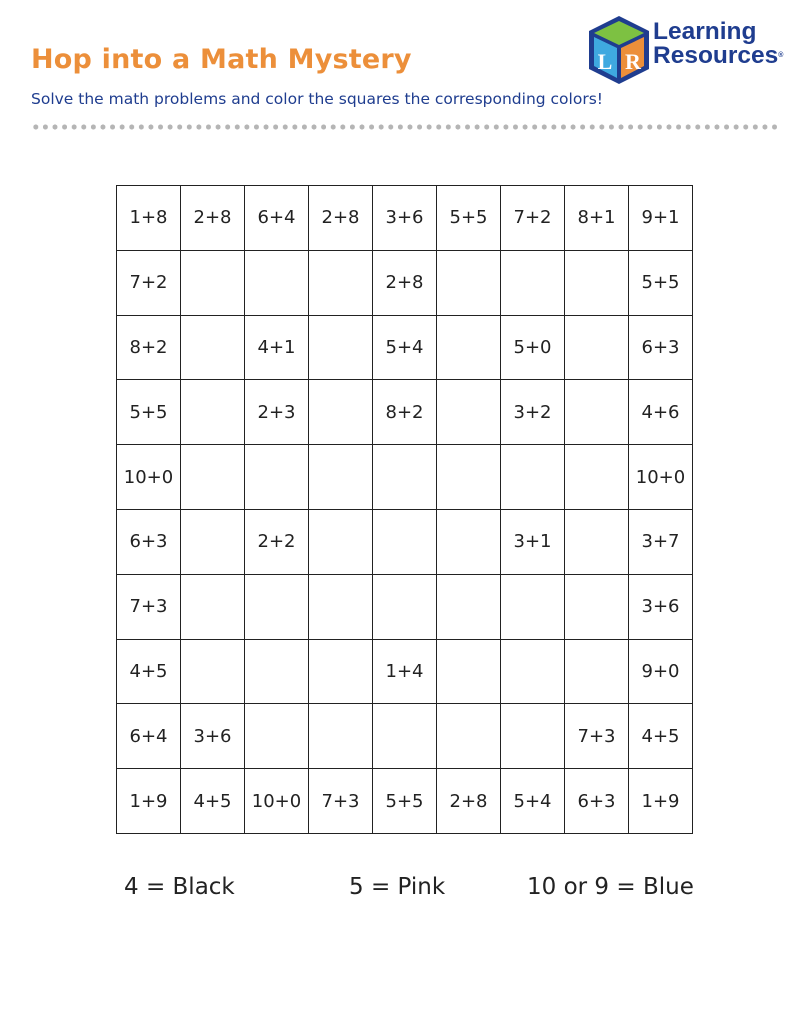 This screenshot has width=809, height=1024. Describe the element at coordinates (276, 412) in the screenshot. I see `grid-cell: 2+3` at that location.